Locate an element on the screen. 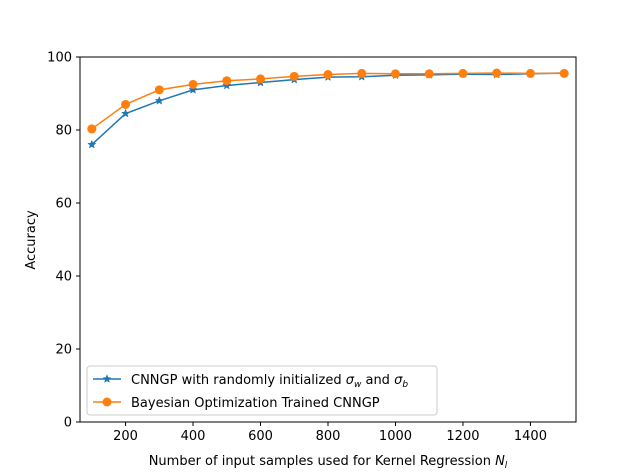 The width and height of the screenshot is (640, 475). legend-label-sigma-w: σ is located at coordinates (350, 380).